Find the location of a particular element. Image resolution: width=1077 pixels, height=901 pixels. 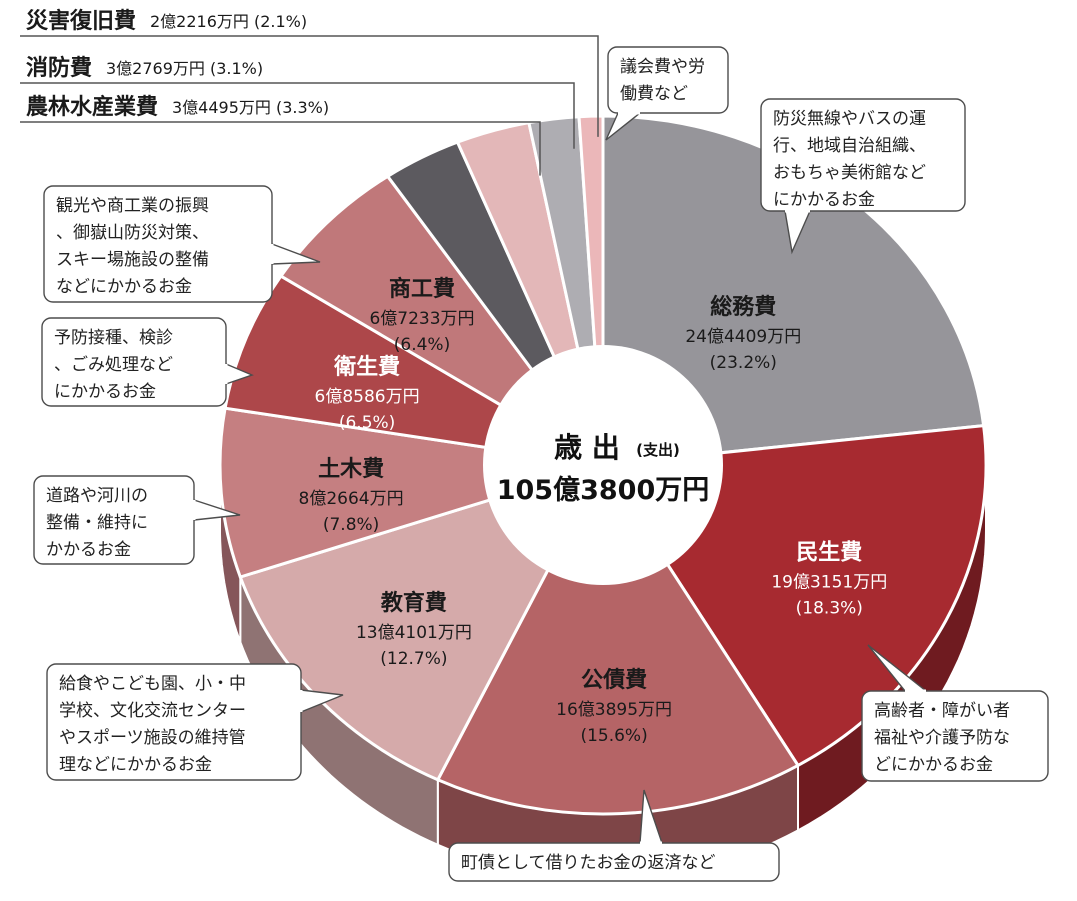

slice-name-label-3: 教育費 is located at coordinates (414, 603).